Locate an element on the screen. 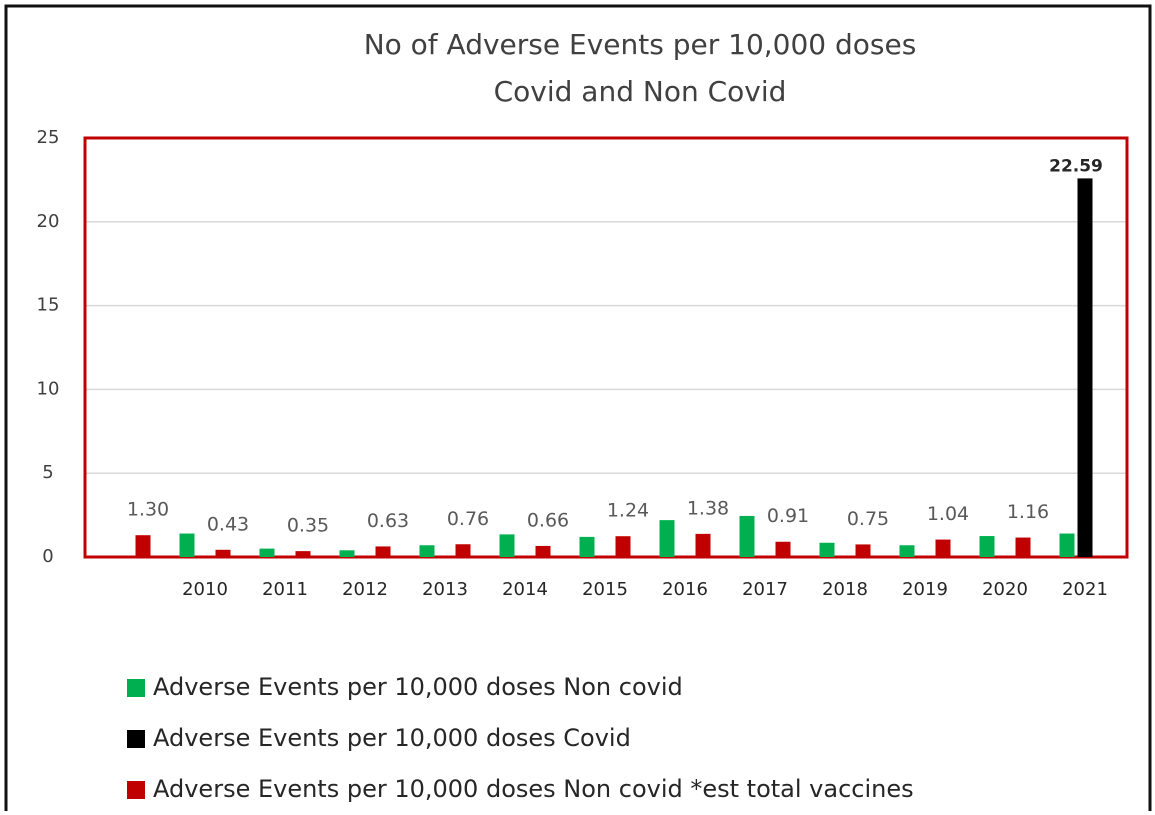  data-label: 0.76 is located at coordinates (468, 519).